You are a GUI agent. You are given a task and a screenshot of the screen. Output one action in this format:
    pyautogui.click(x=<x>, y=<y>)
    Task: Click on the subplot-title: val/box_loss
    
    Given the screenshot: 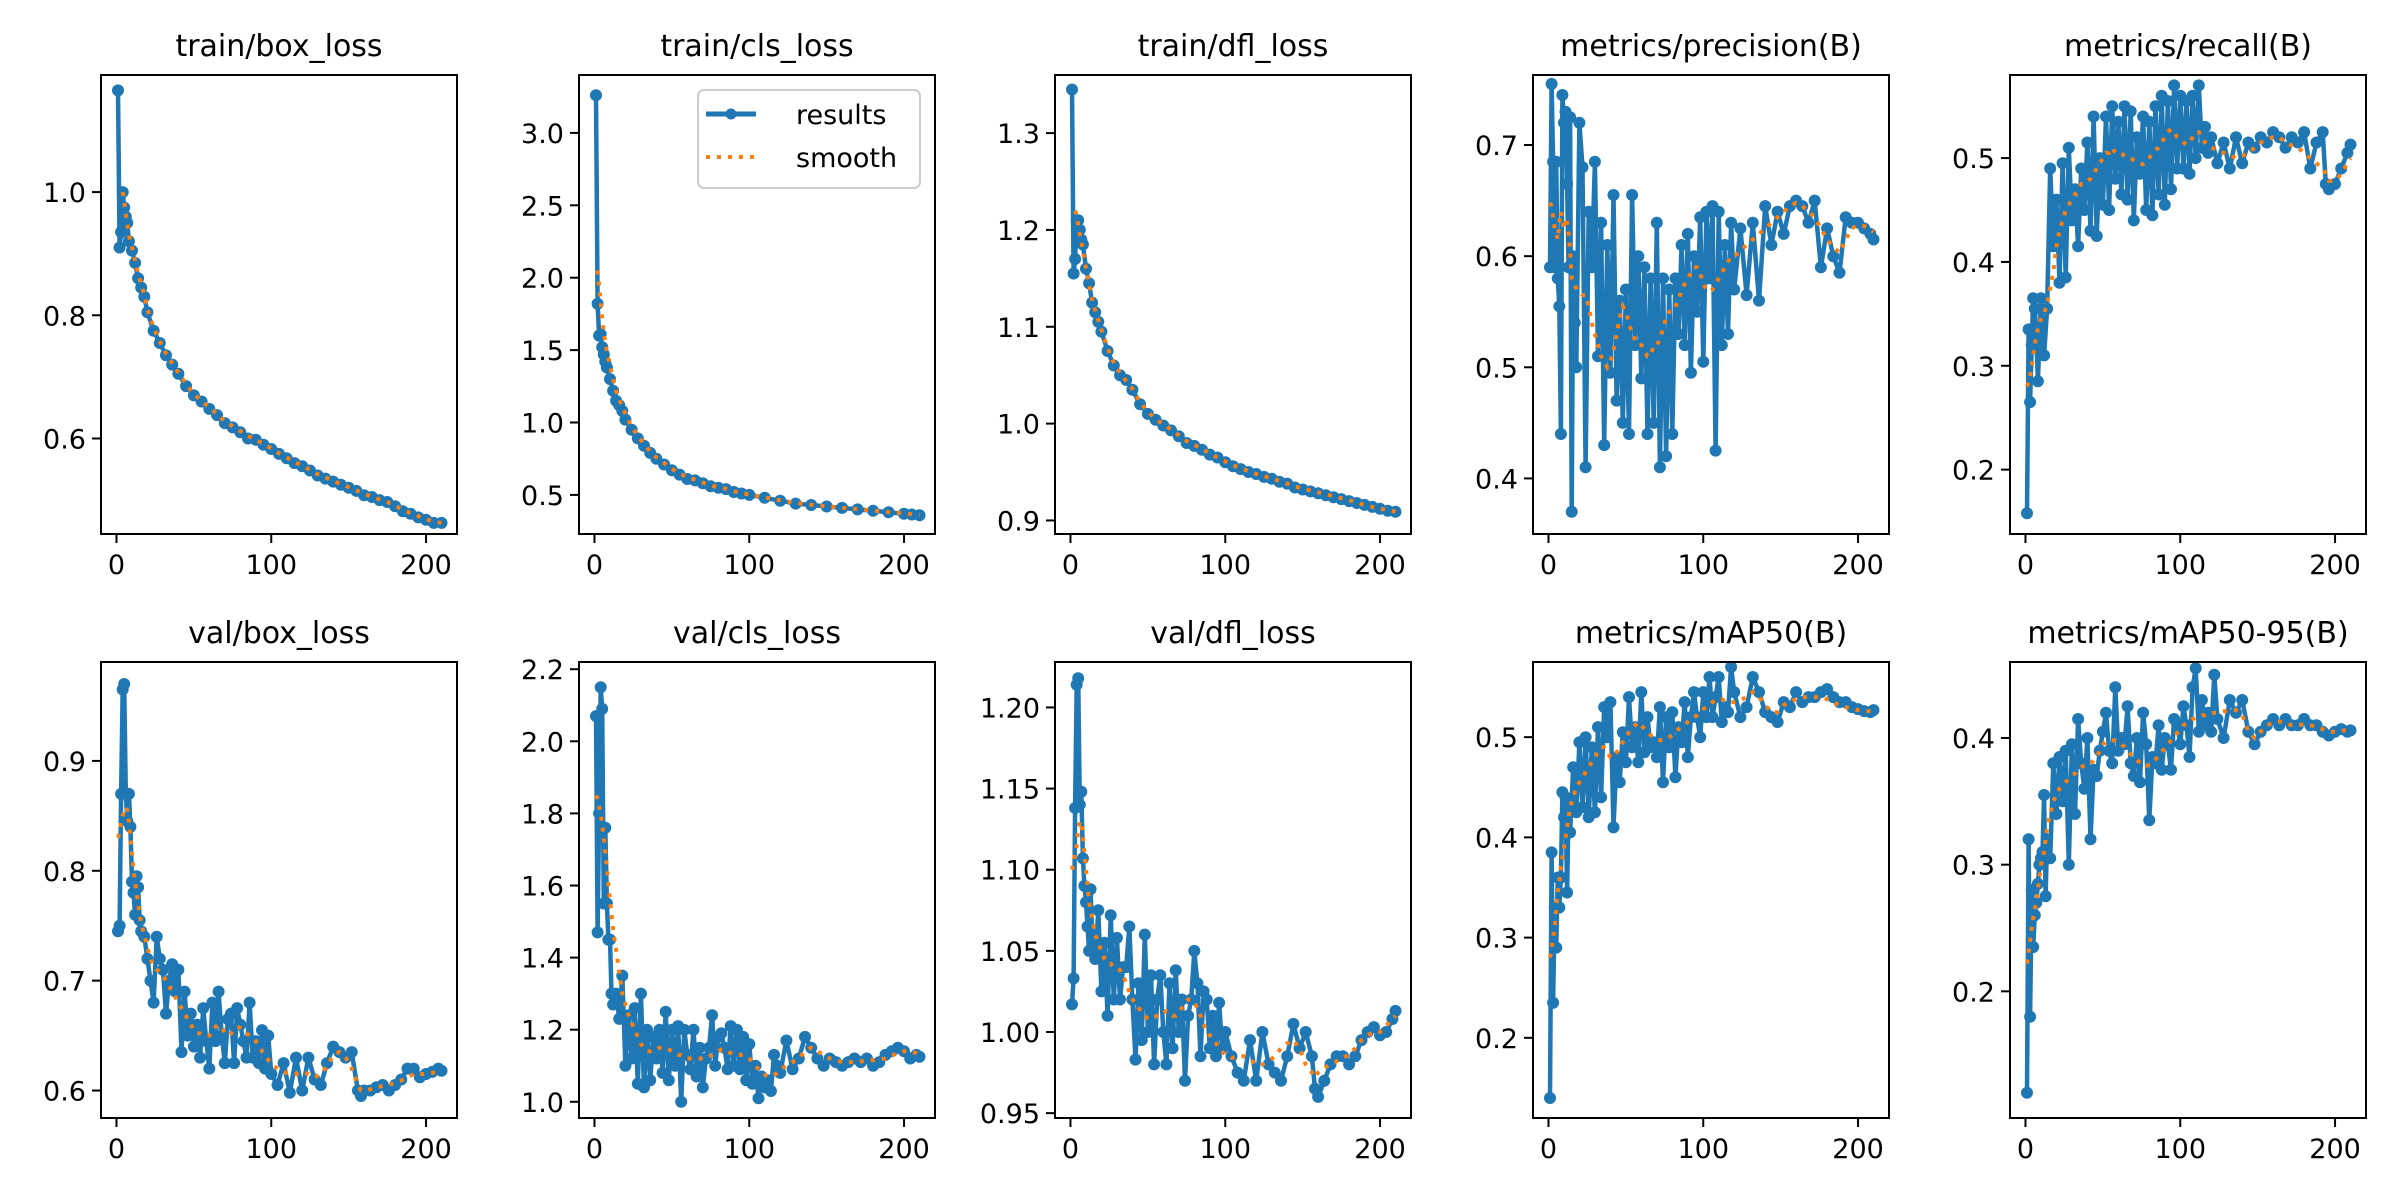 What is the action you would take?
    pyautogui.click(x=279, y=633)
    